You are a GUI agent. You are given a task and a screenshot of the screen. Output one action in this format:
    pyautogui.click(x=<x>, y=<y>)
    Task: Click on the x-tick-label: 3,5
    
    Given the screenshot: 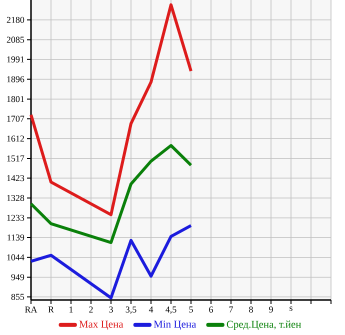 What is the action you would take?
    pyautogui.click(x=131, y=310)
    